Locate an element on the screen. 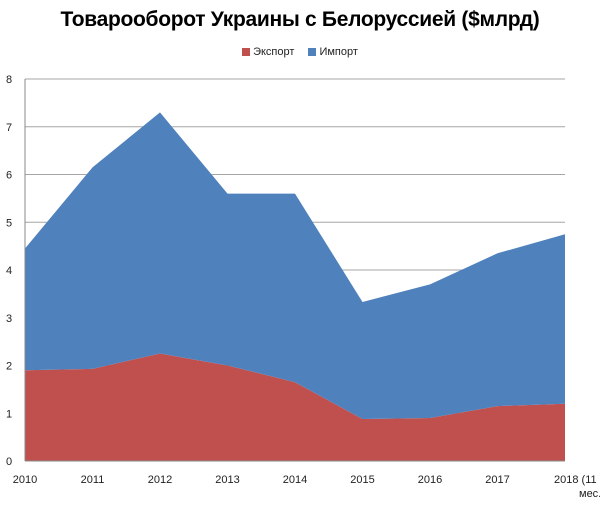  legend-item-export: Экспорт is located at coordinates (268, 52).